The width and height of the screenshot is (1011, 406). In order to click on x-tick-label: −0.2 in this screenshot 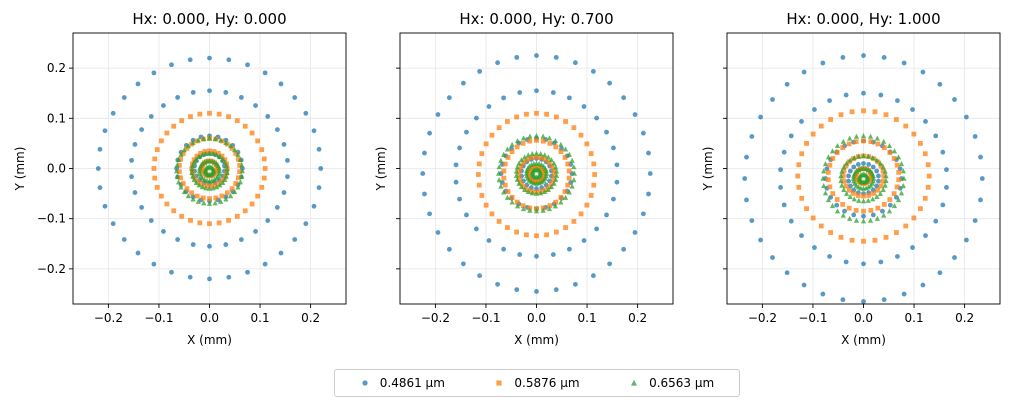, I will do `click(108, 318)`.